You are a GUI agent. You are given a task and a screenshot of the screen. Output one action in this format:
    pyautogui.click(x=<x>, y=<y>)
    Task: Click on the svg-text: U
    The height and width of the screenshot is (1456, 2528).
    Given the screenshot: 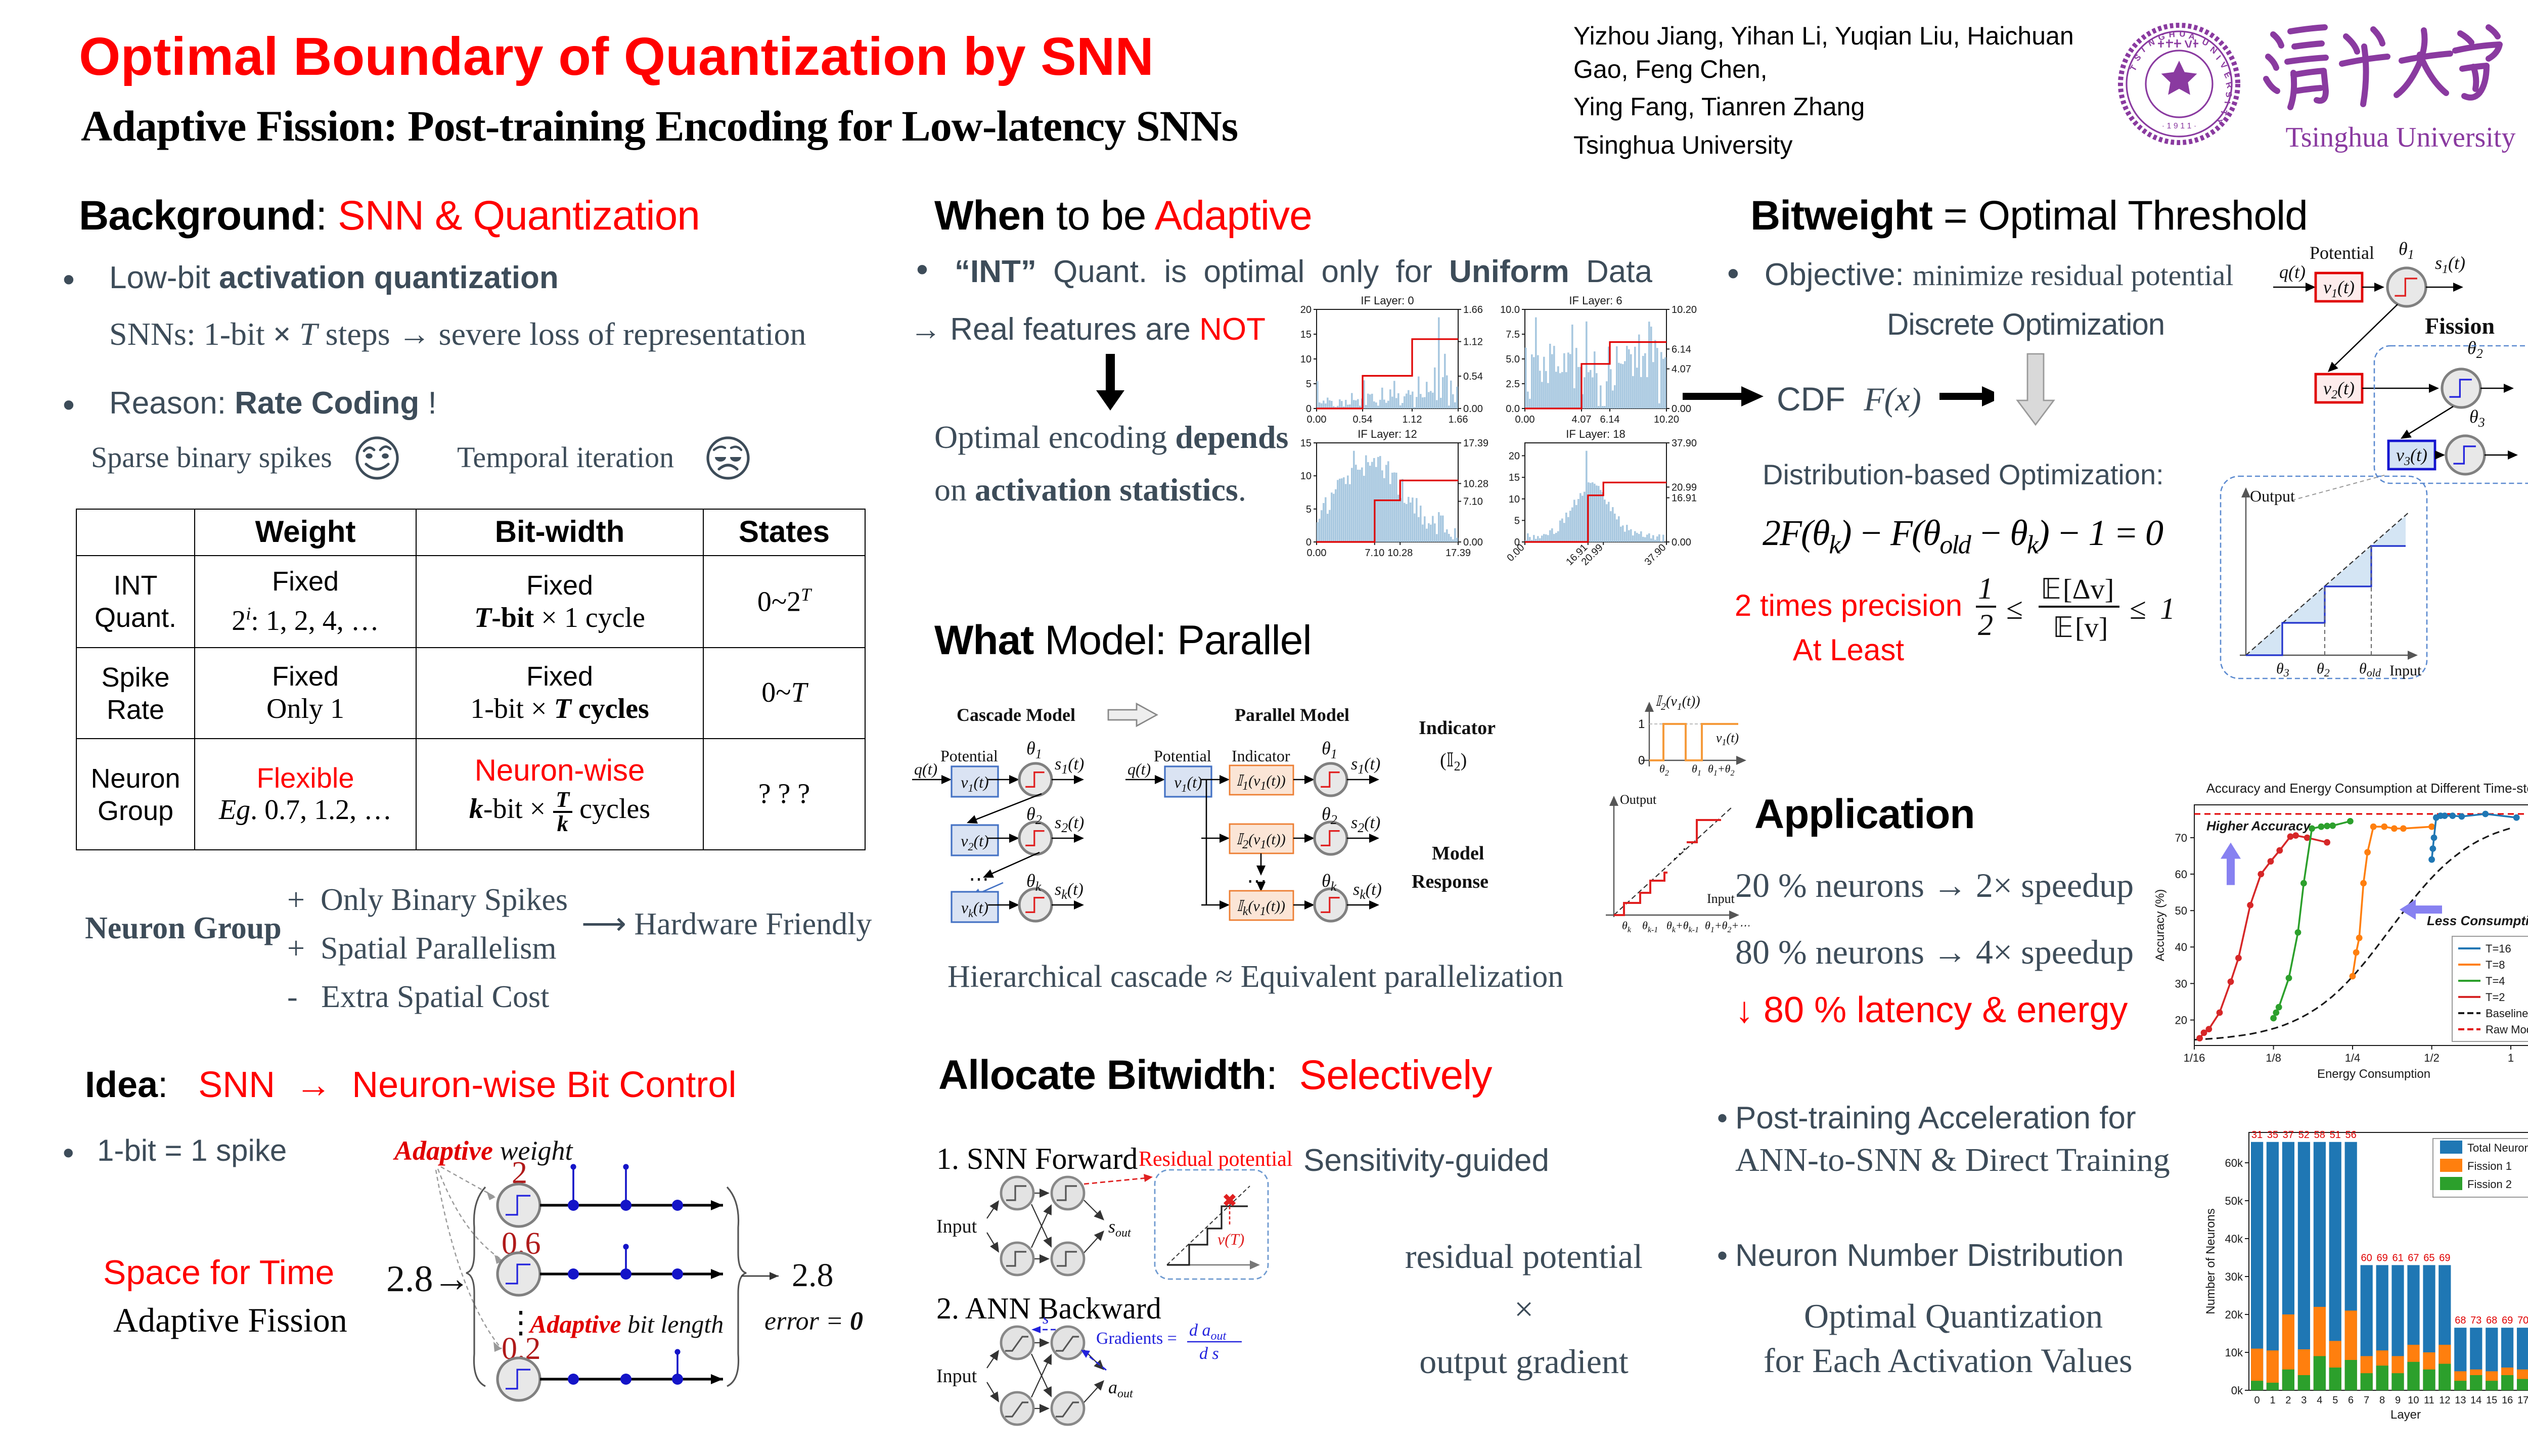 What is the action you would take?
    pyautogui.click(x=2205, y=42)
    